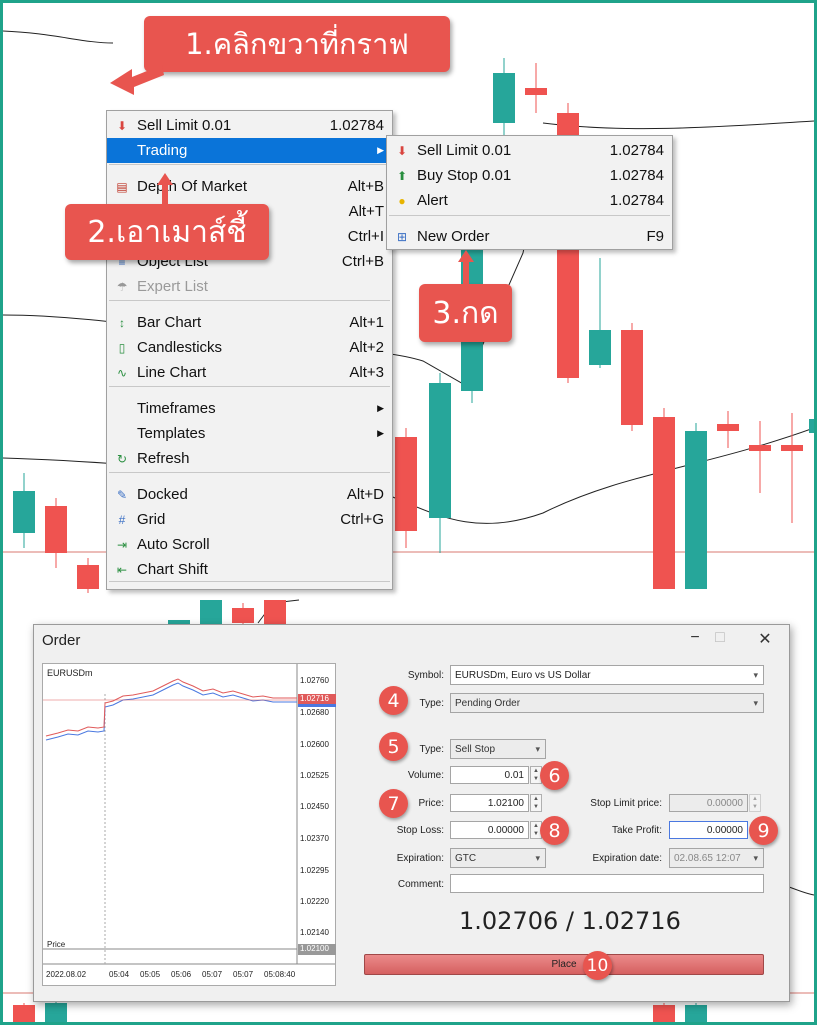  Describe the element at coordinates (172, 569) in the screenshot. I see `menu-item-label: Chart Shift` at that location.